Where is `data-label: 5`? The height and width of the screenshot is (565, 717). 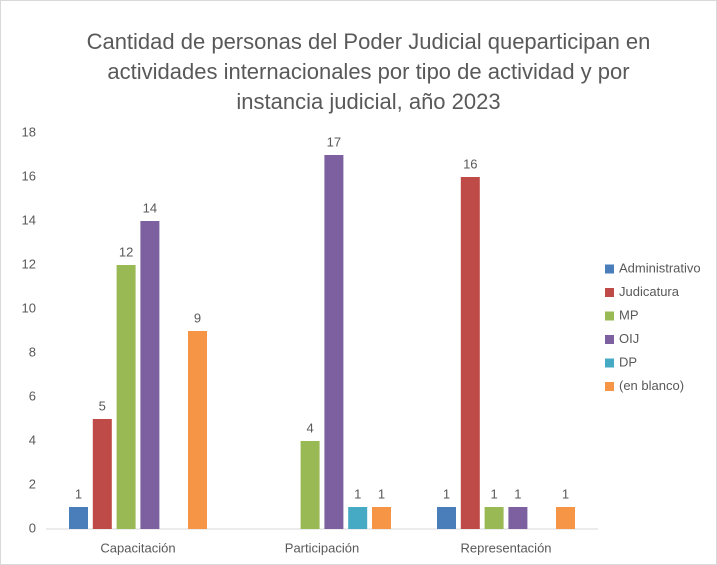
data-label: 5 is located at coordinates (102, 405).